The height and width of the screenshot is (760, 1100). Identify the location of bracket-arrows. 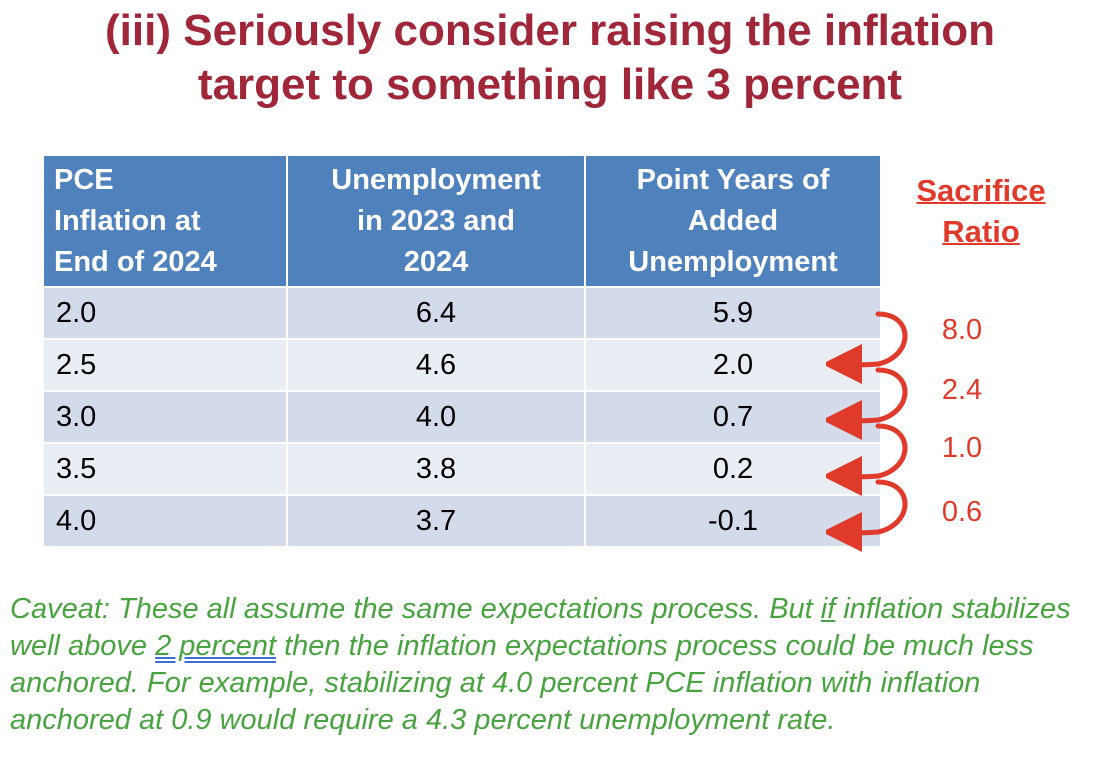
(867, 432).